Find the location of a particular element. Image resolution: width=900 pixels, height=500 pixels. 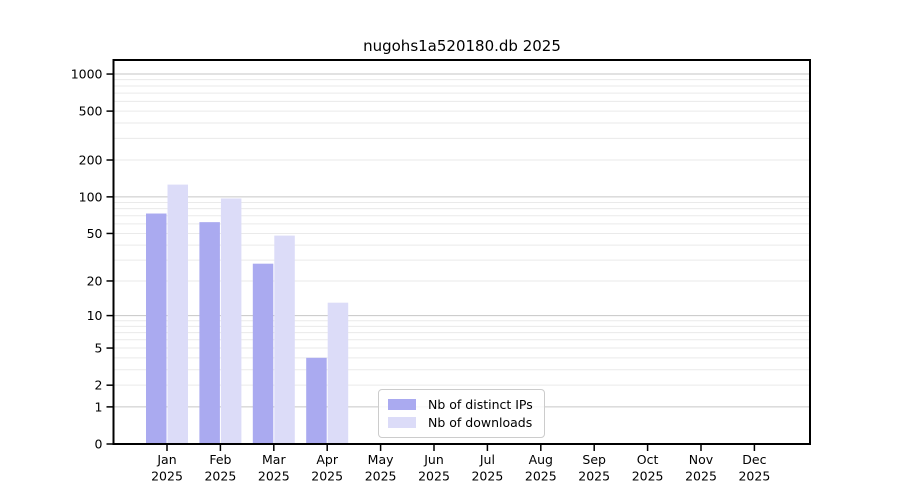

x-tick-label-month: May is located at coordinates (381, 459).